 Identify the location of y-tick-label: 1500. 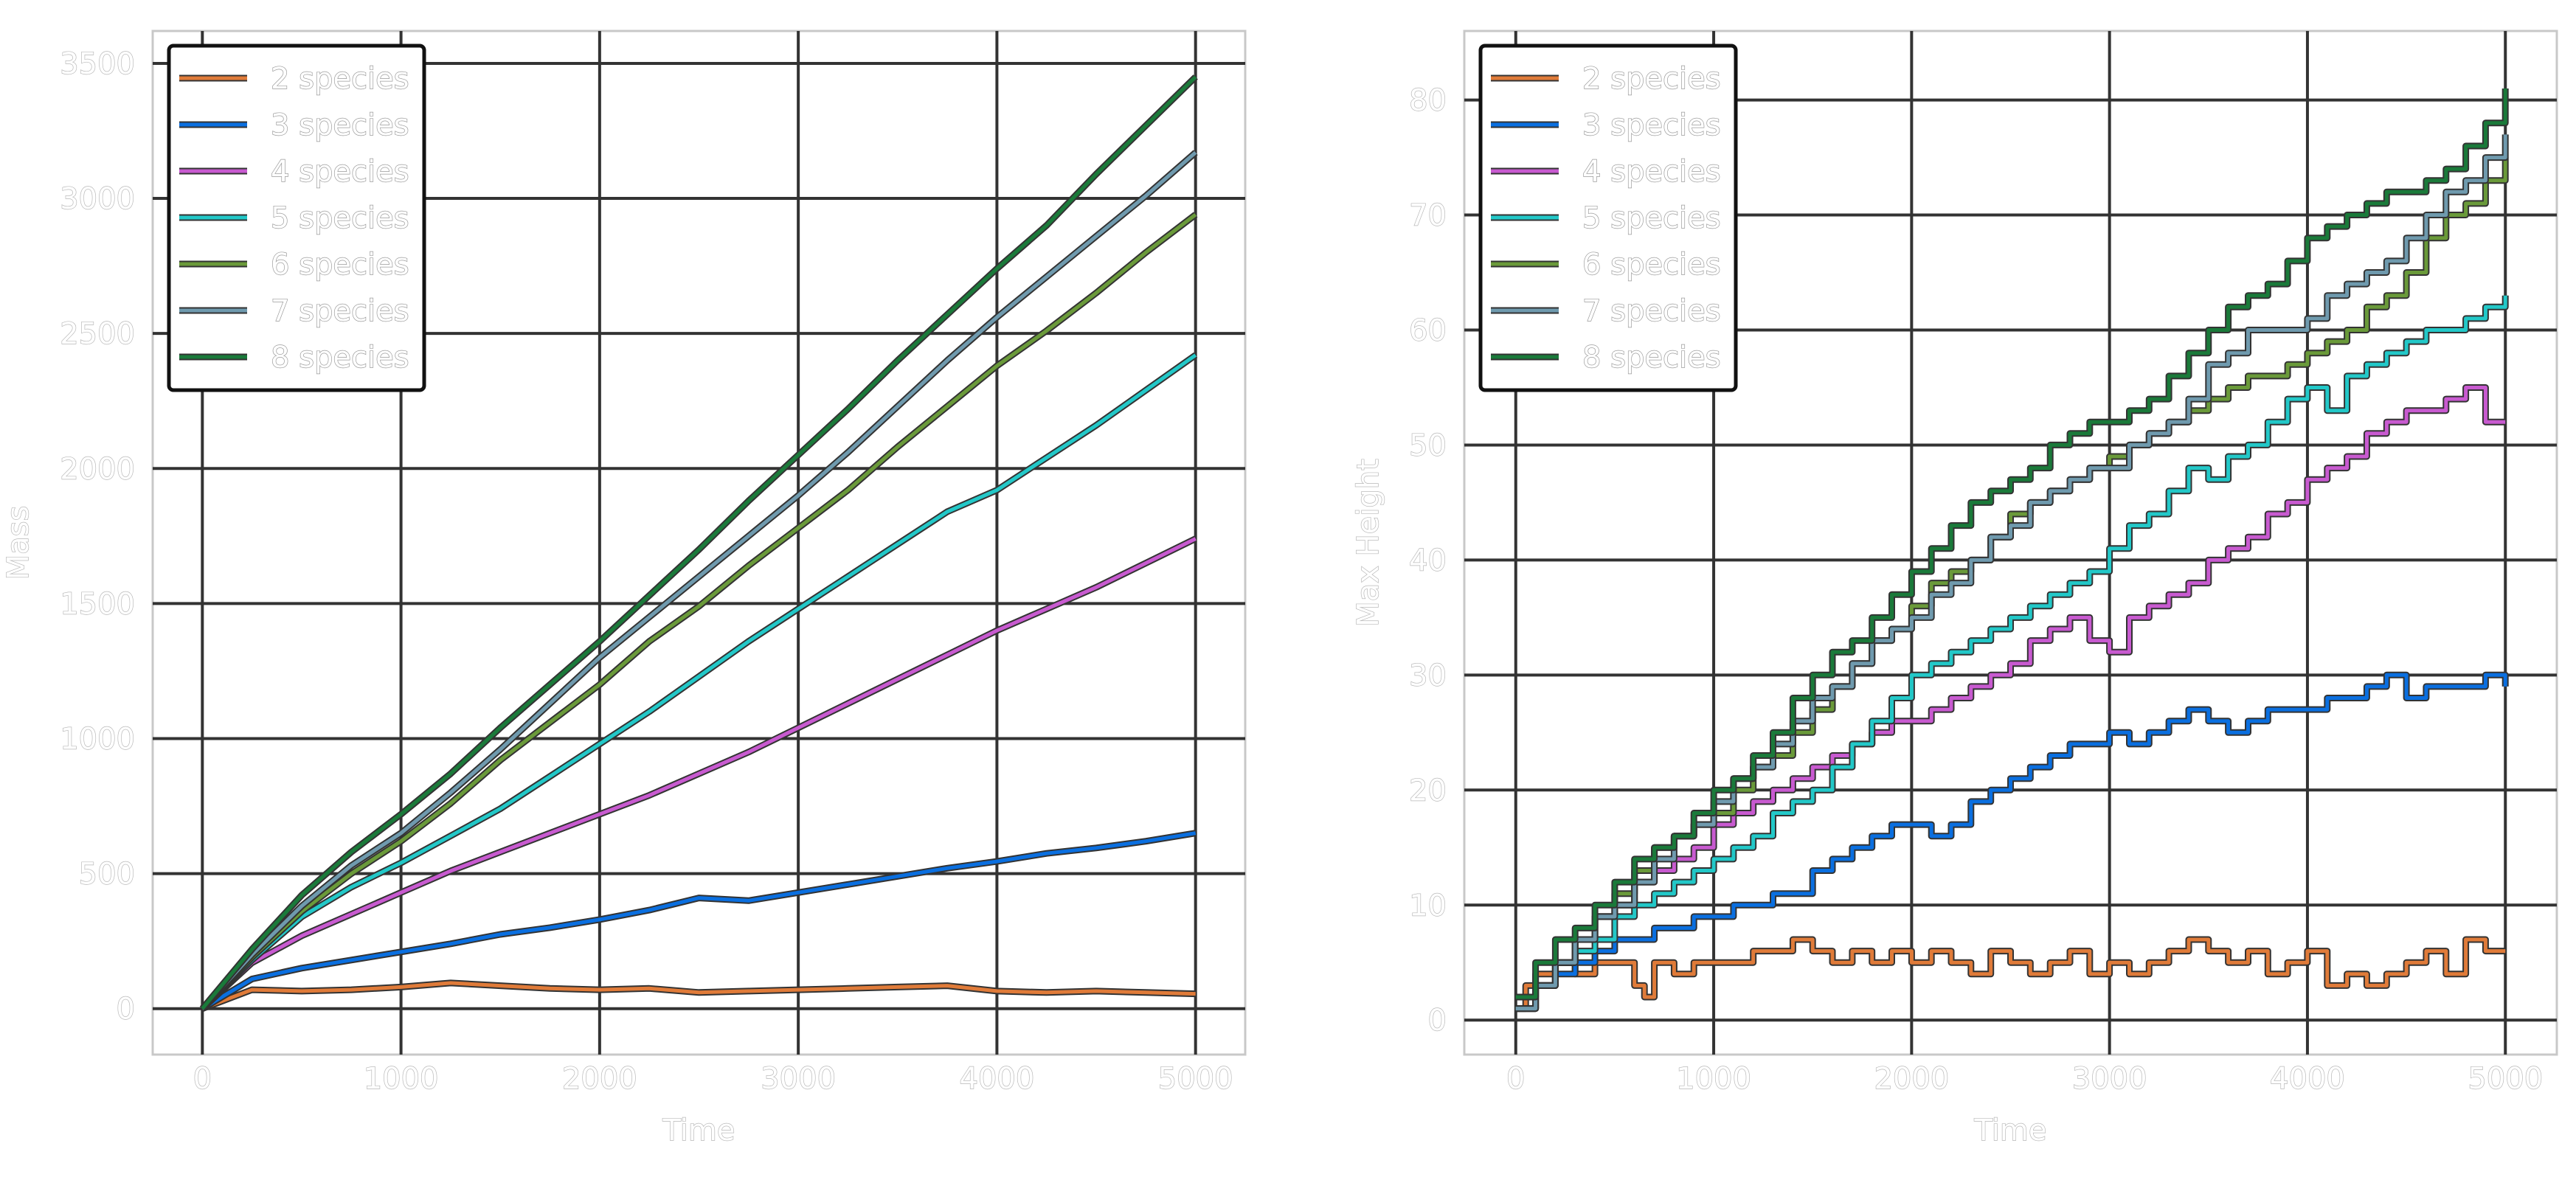
(98, 604).